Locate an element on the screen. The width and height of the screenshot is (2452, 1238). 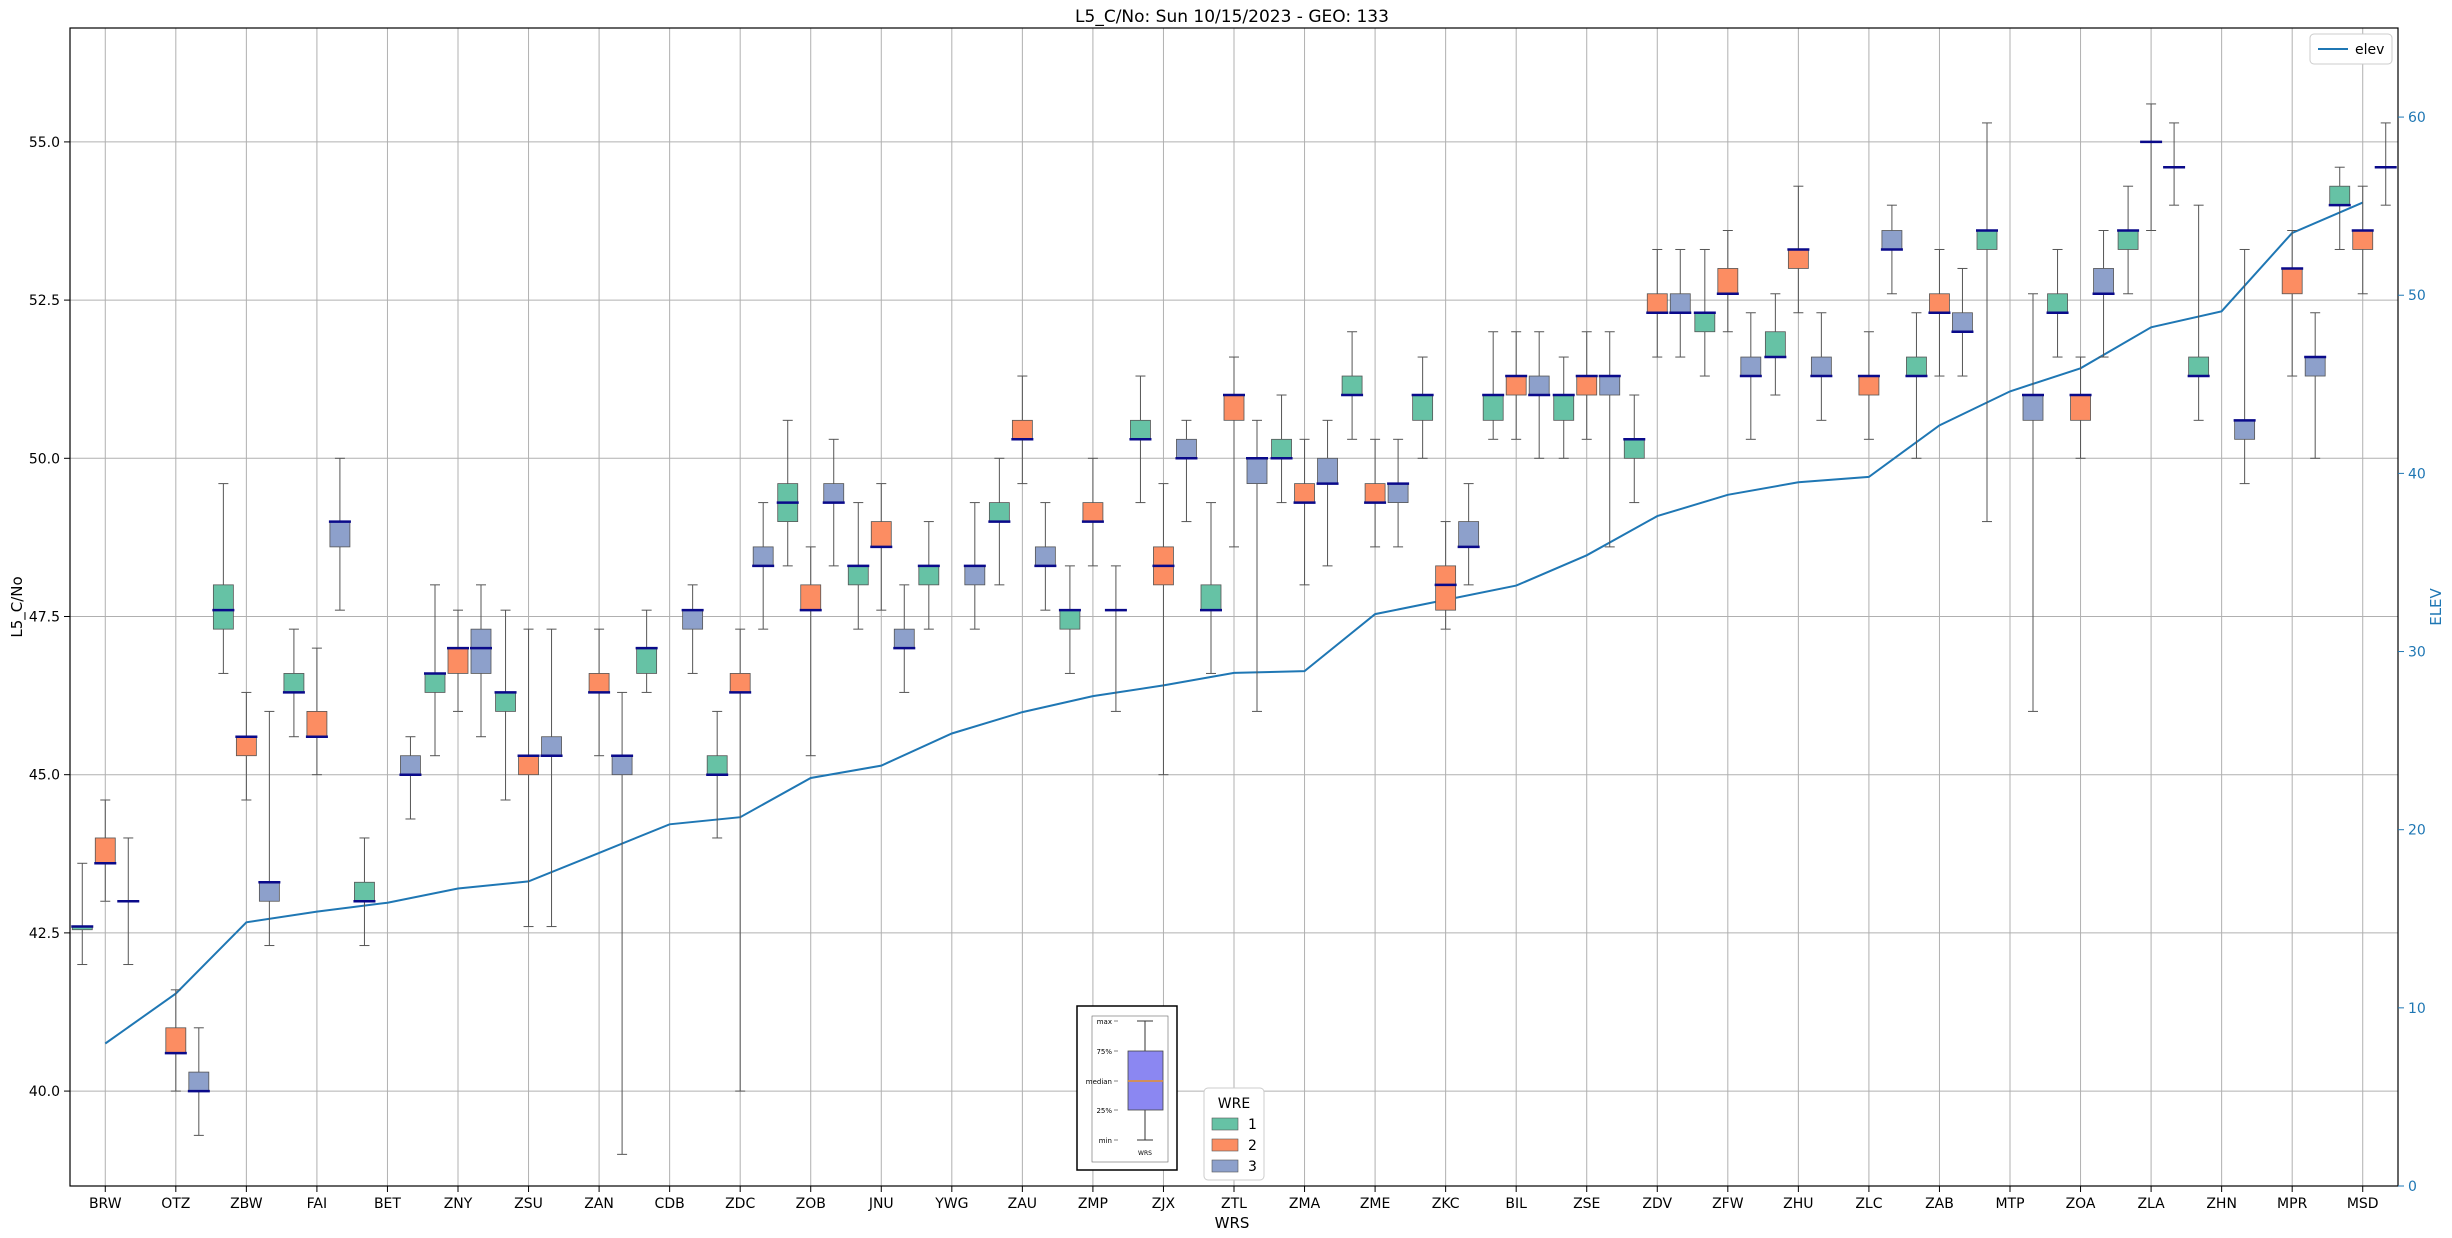
chart-title: L5_C/No: Sun 10/15/2023 - GEO: 133 is located at coordinates (1232, 17).